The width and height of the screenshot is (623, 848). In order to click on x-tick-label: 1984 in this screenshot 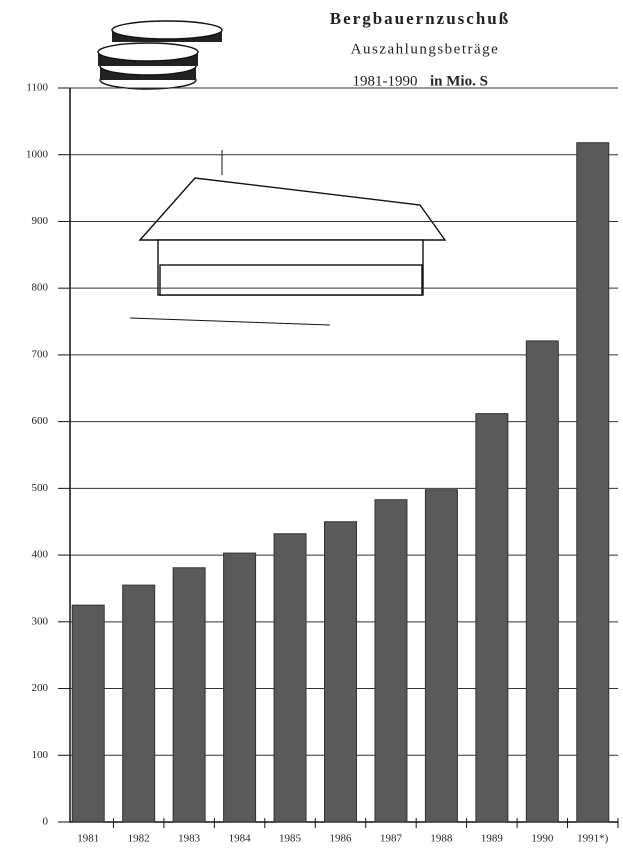, I will do `click(240, 839)`.